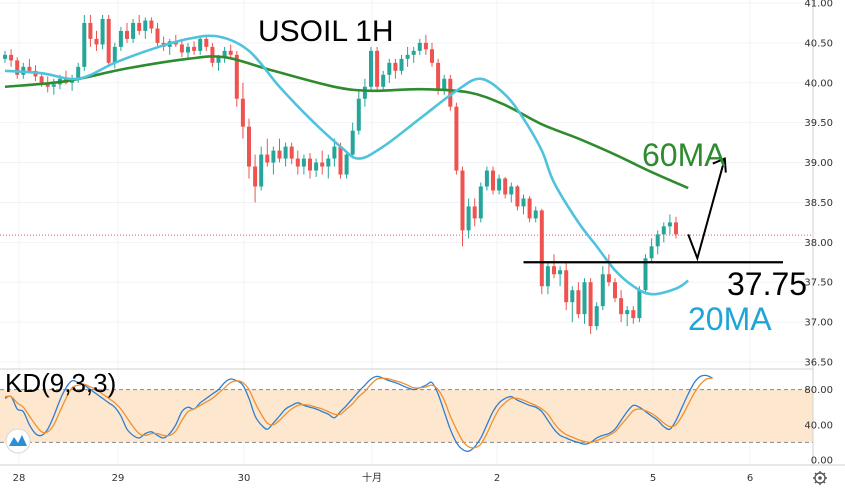  Describe the element at coordinates (818, 243) in the screenshot. I see `price-axis-tick: 38.00` at that location.